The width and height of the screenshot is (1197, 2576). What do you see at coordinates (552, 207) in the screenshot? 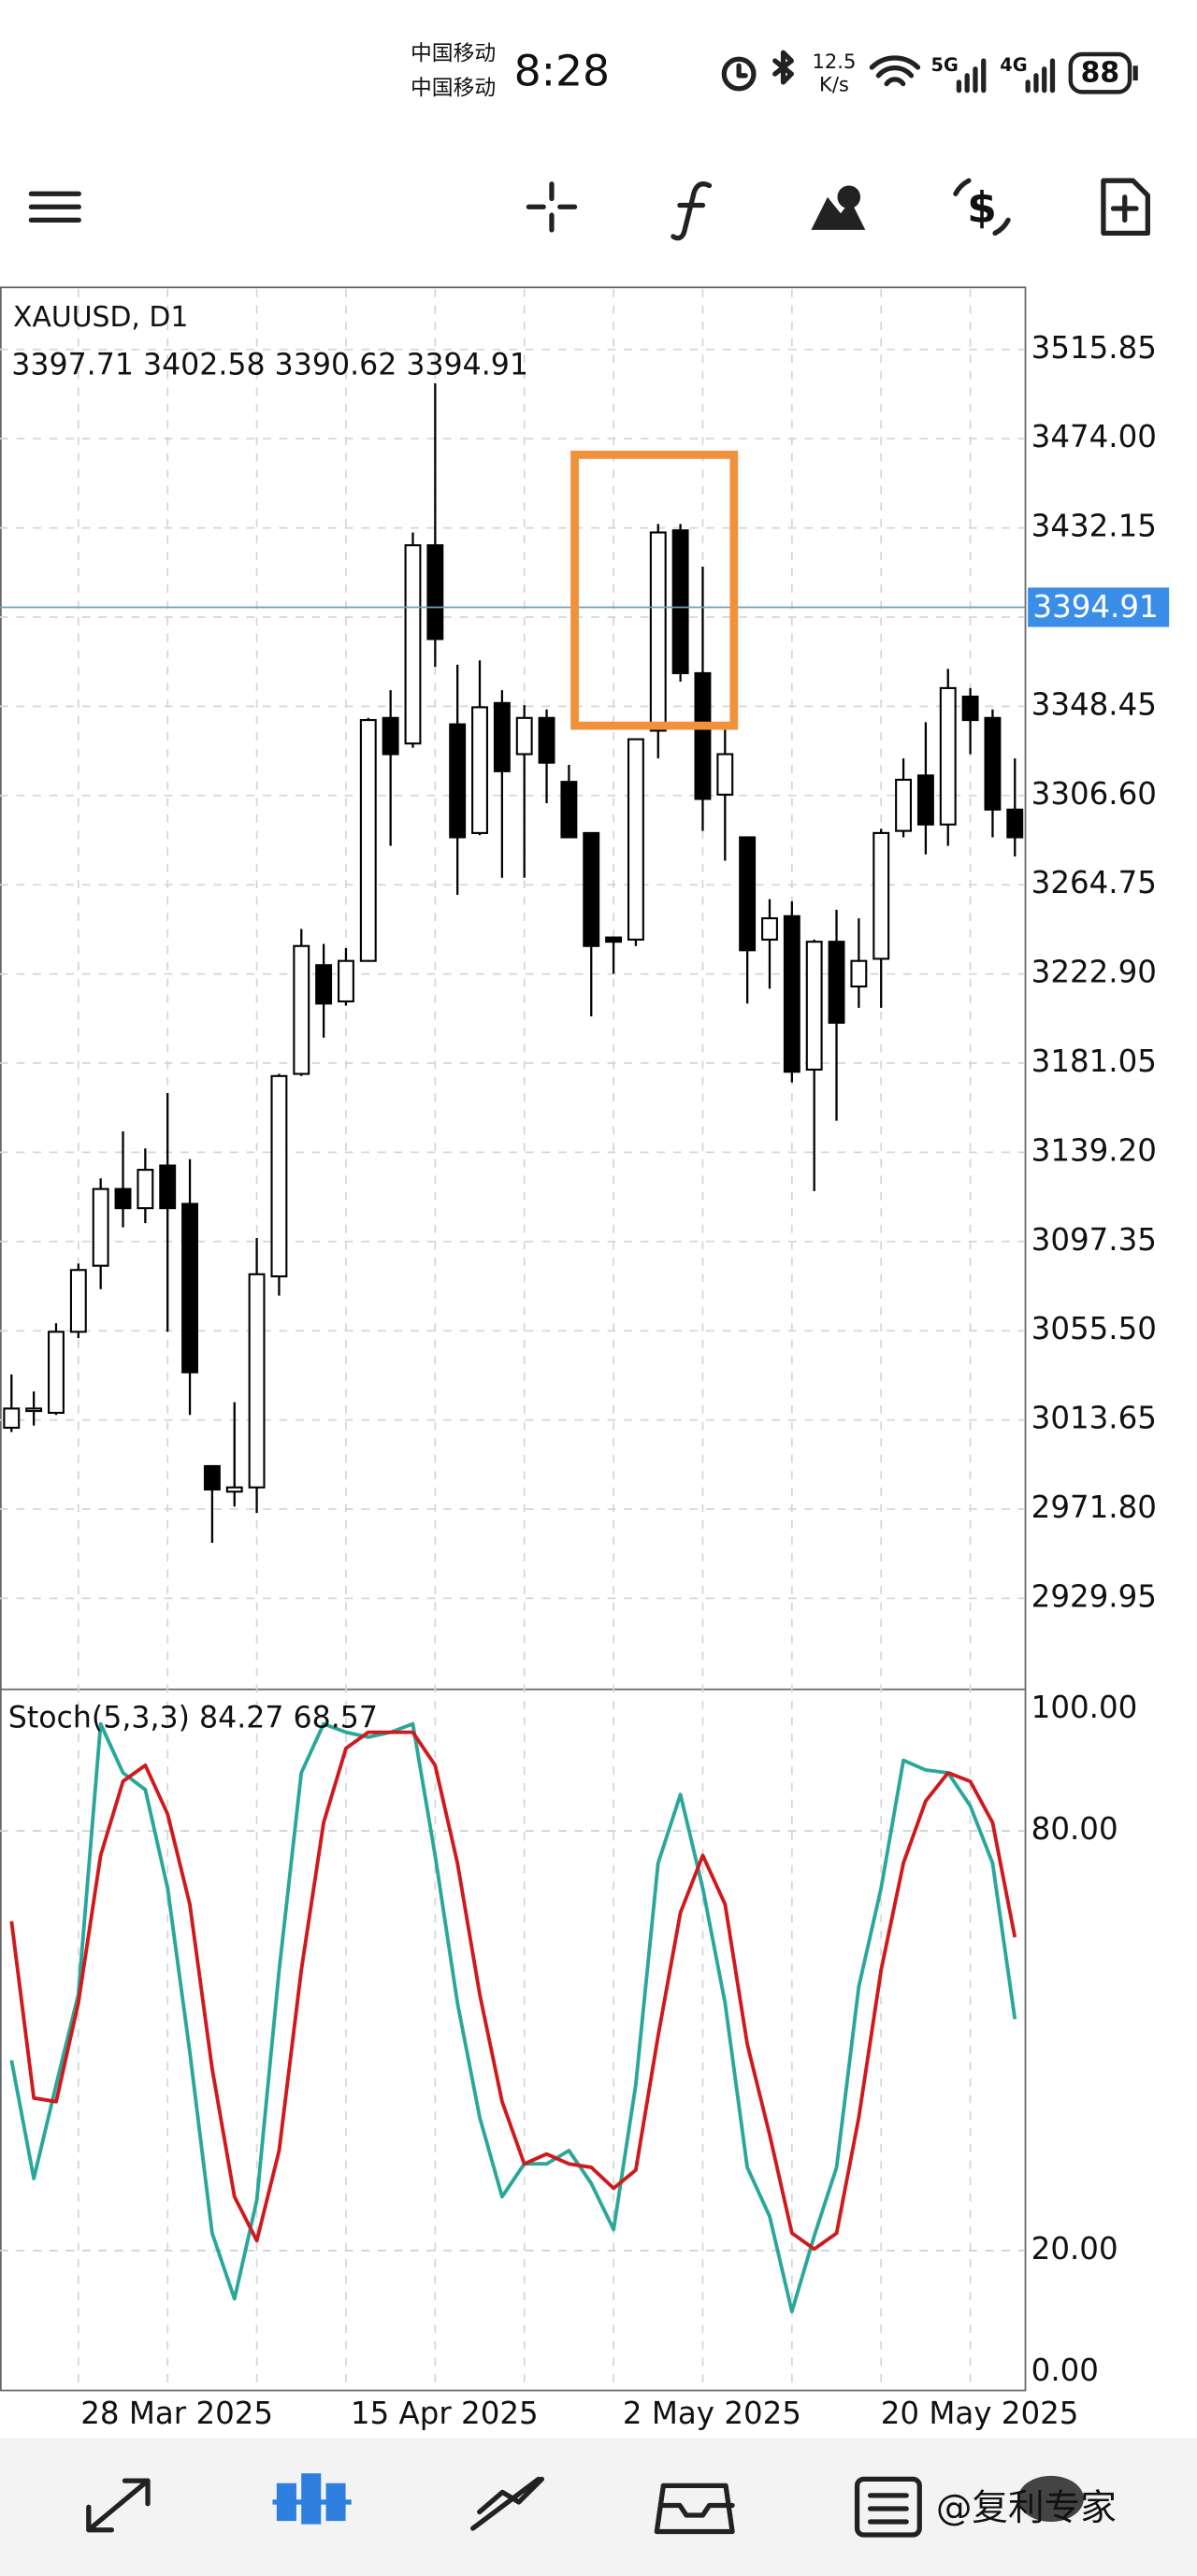
I see `crosshair-button` at bounding box center [552, 207].